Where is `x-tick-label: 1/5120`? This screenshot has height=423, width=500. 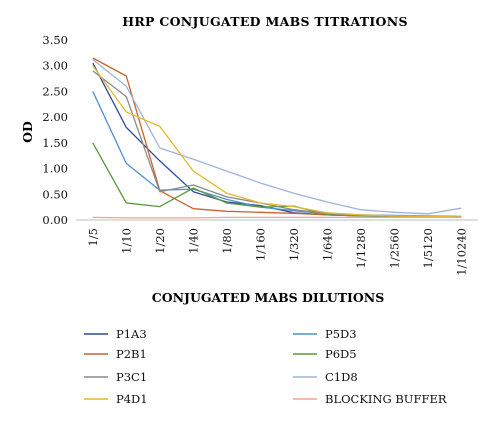 x-tick-label: 1/5120 is located at coordinates (428, 248).